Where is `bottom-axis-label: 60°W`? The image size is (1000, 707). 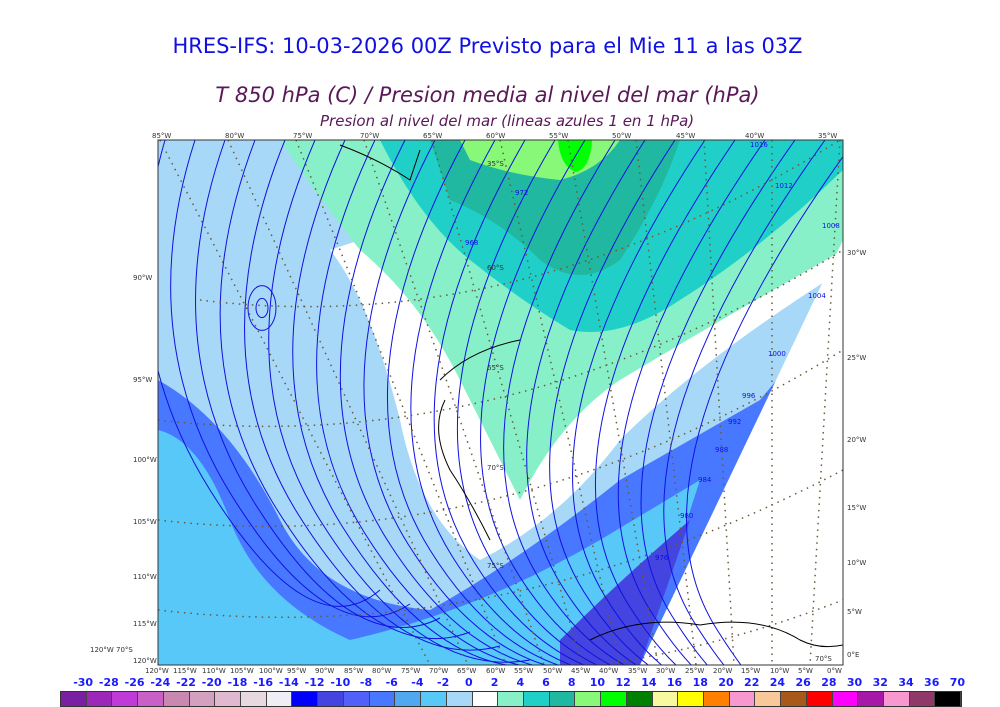 bottom-axis-label: 60°W is located at coordinates (496, 671).